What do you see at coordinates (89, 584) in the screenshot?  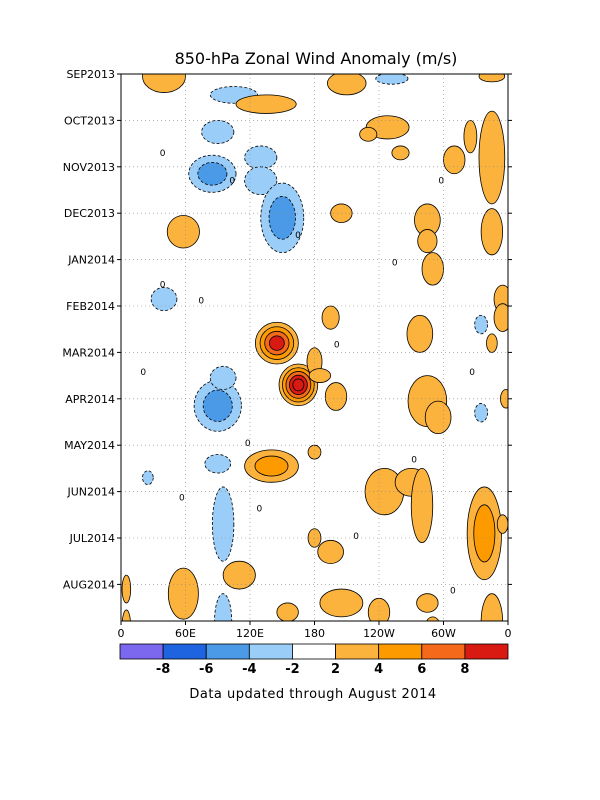 I see `y-tick-label: AUG2014` at bounding box center [89, 584].